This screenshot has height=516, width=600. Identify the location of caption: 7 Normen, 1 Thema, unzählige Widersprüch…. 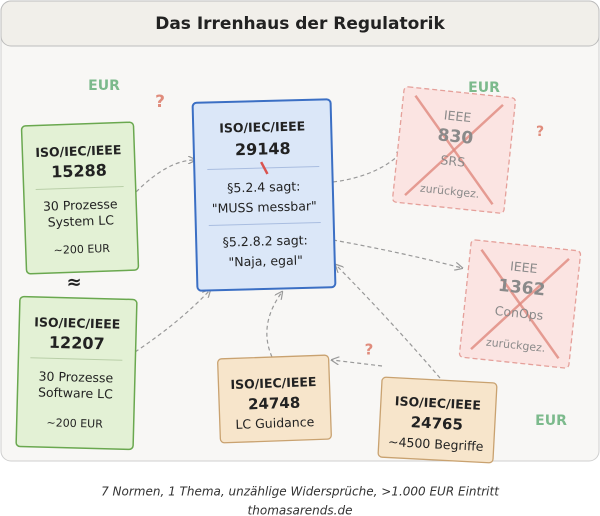
(300, 492).